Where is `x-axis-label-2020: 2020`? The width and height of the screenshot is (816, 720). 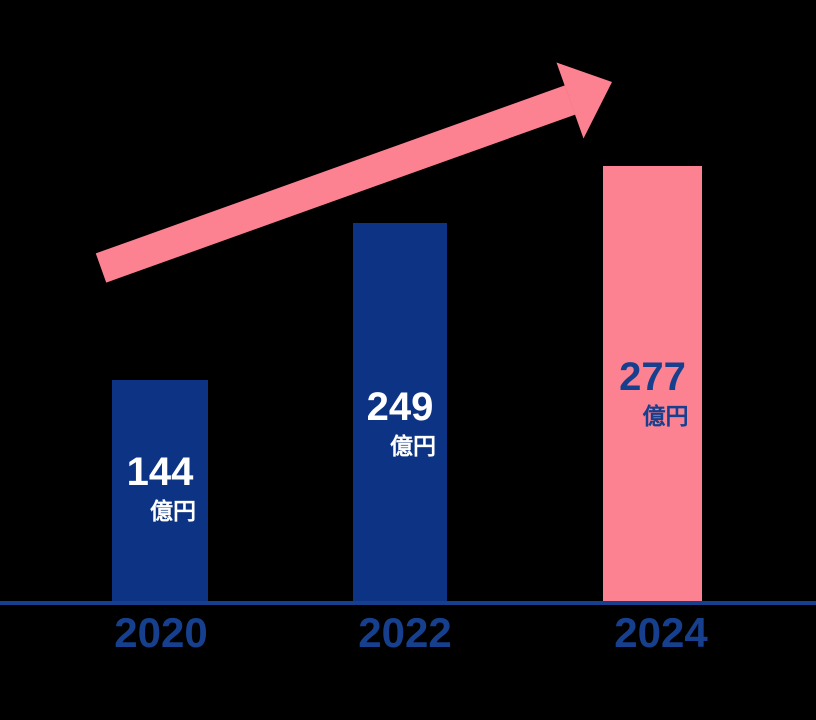 x-axis-label-2020: 2020 is located at coordinates (161, 632).